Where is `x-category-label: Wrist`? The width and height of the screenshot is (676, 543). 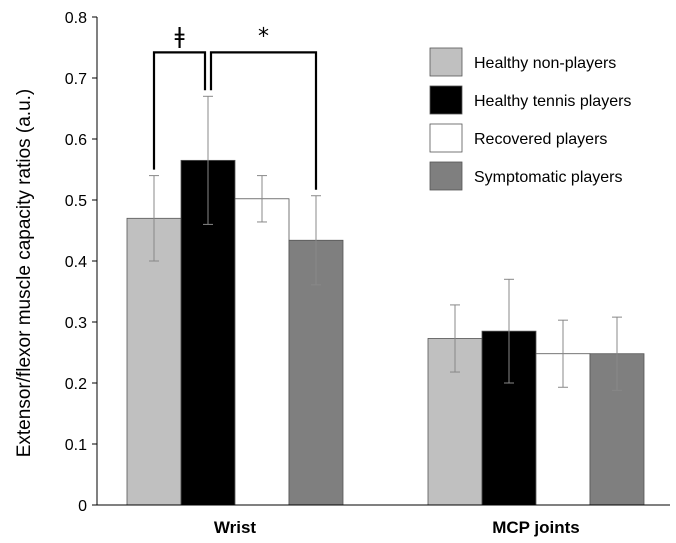
x-category-label: Wrist is located at coordinates (235, 527).